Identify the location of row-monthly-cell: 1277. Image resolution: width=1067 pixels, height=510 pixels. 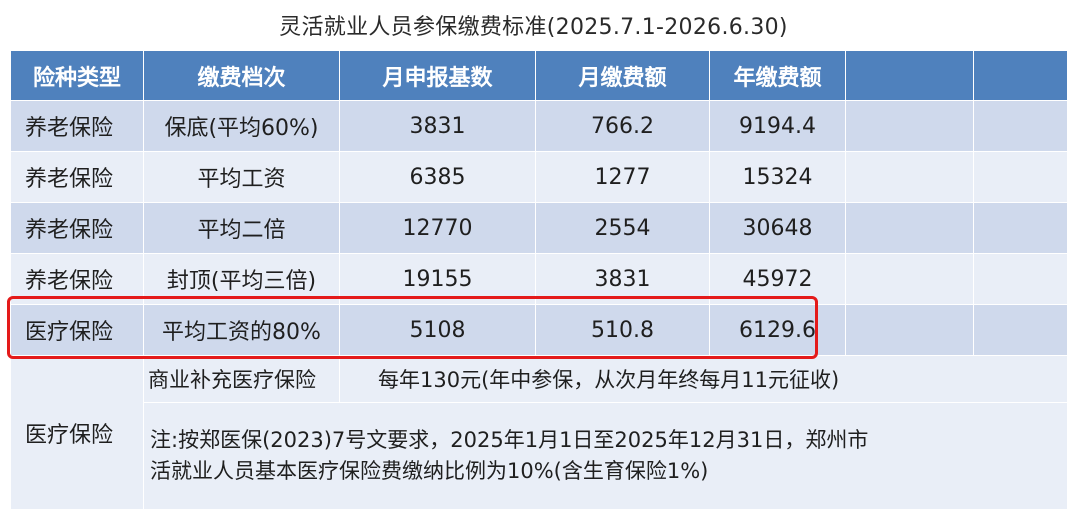
(623, 177).